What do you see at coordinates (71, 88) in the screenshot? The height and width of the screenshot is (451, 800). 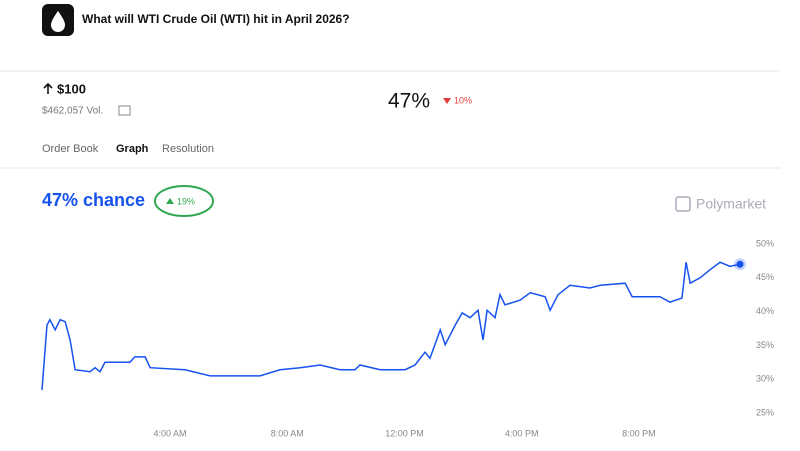 I see `outcome-label: $100` at bounding box center [71, 88].